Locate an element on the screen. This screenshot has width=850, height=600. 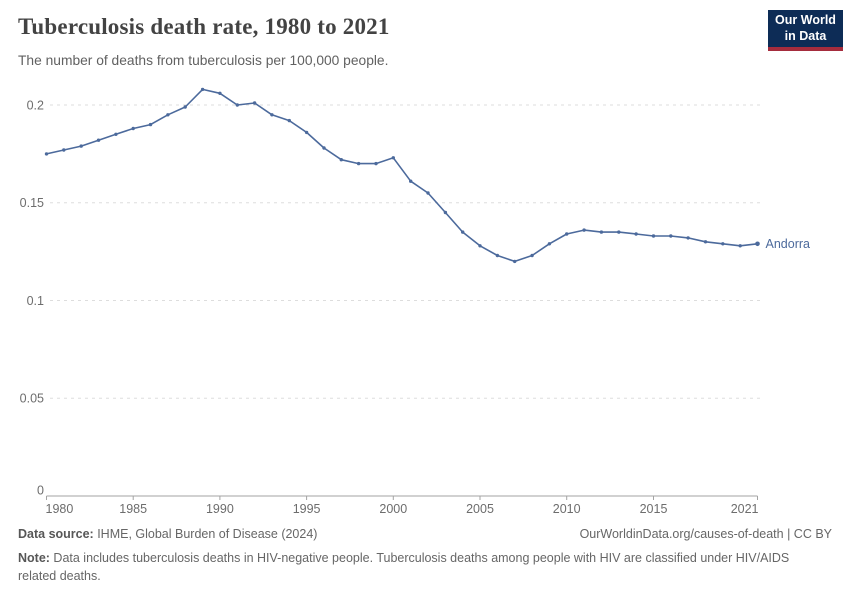
x-tick-label: 1980 is located at coordinates (60, 509).